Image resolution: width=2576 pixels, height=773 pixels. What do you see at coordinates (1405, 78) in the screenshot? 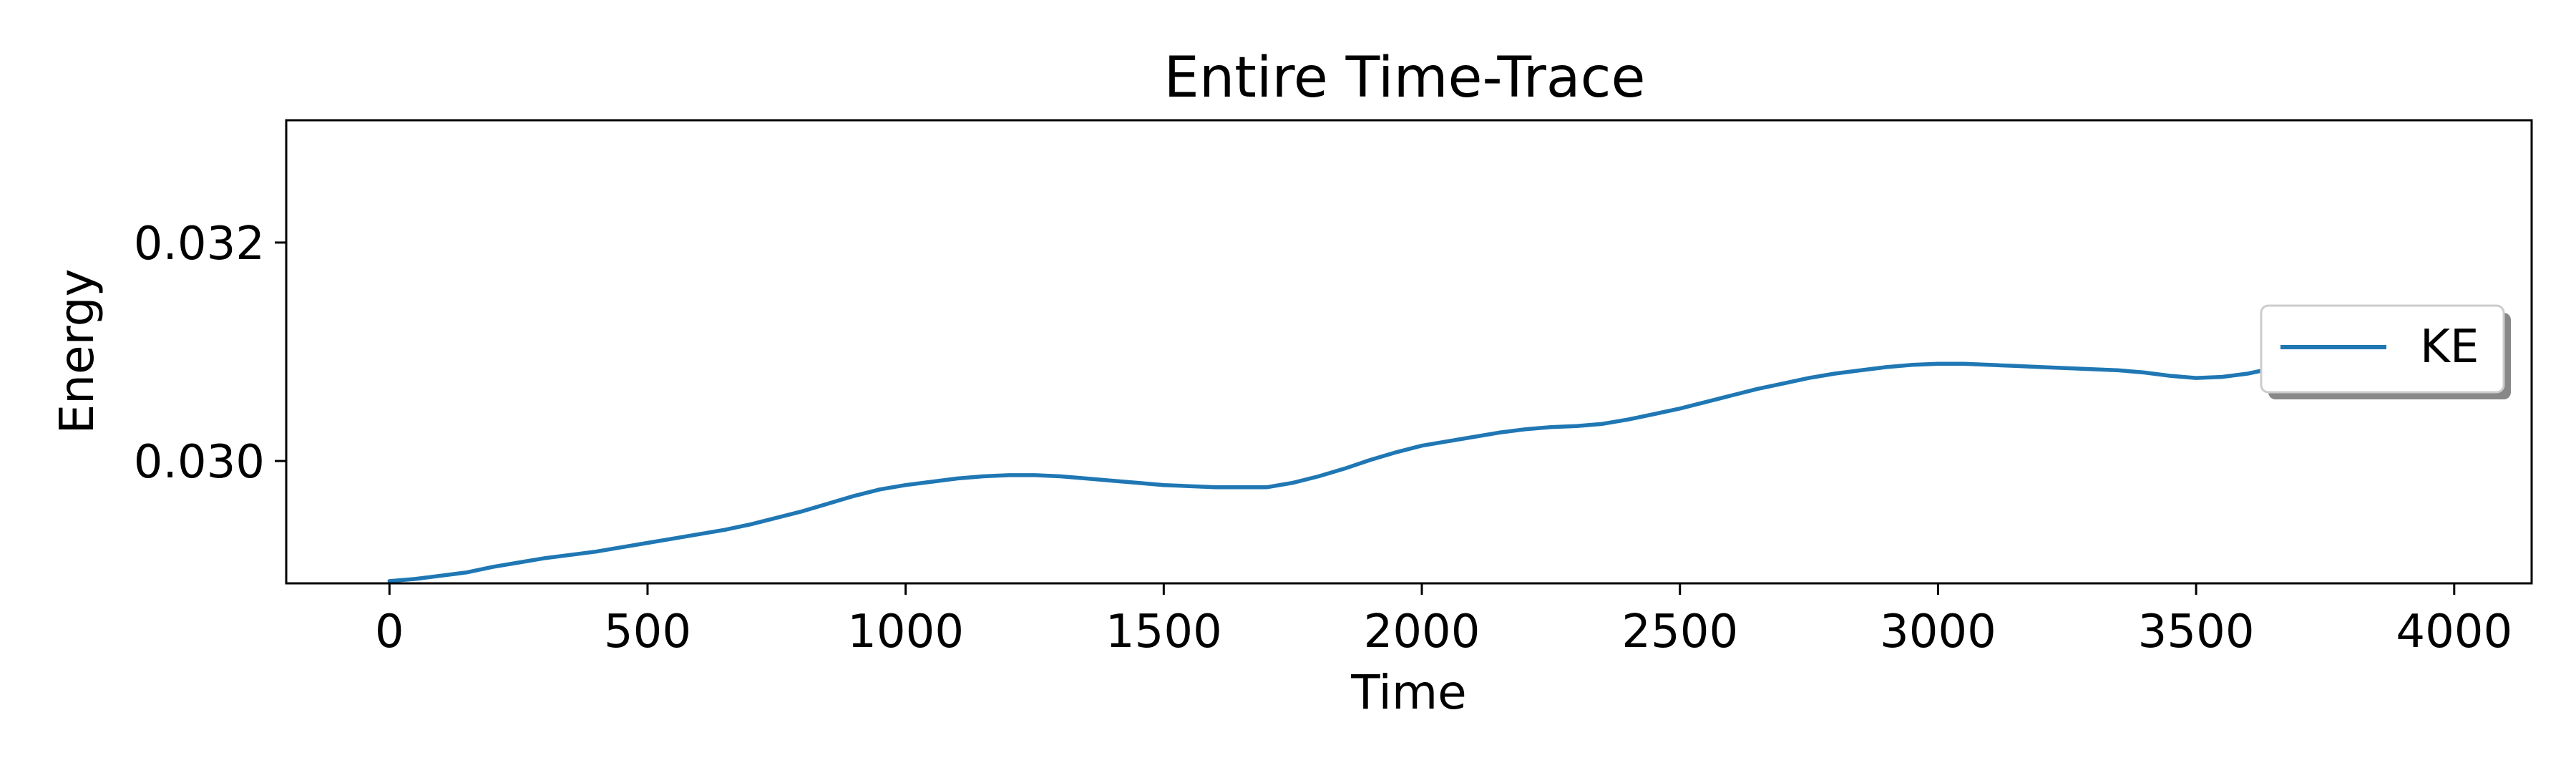
I see `chart-title: Entire Time-Trace` at bounding box center [1405, 78].